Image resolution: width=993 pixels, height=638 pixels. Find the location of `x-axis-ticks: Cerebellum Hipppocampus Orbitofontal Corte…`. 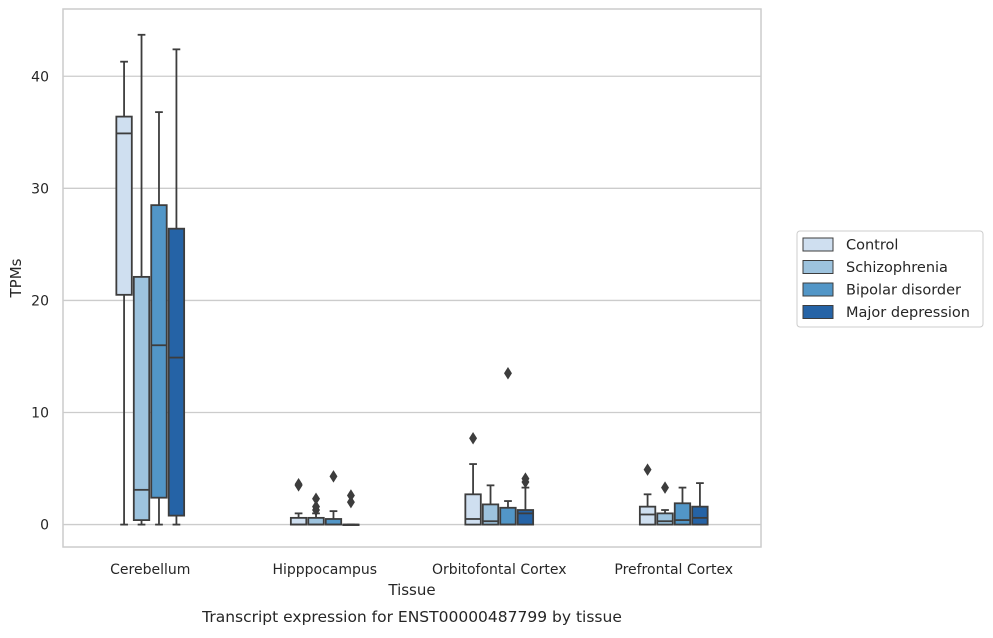

x-axis-ticks: Cerebellum Hipppocampus Orbitofontal Corte… is located at coordinates (421, 570).